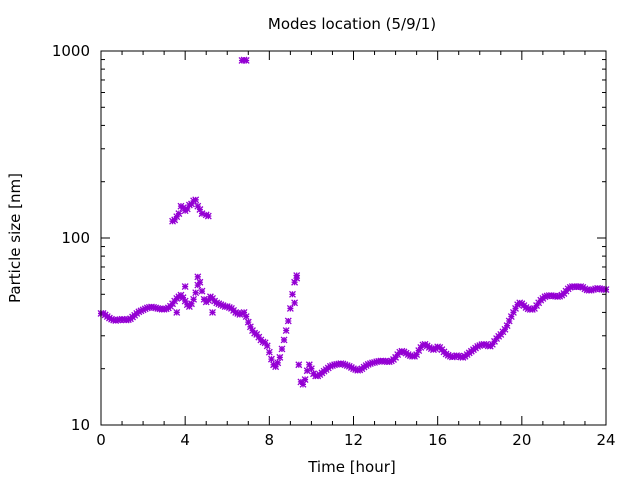 This screenshot has height=480, width=640. What do you see at coordinates (270, 440) in the screenshot?
I see `x-tick-label: 8` at bounding box center [270, 440].